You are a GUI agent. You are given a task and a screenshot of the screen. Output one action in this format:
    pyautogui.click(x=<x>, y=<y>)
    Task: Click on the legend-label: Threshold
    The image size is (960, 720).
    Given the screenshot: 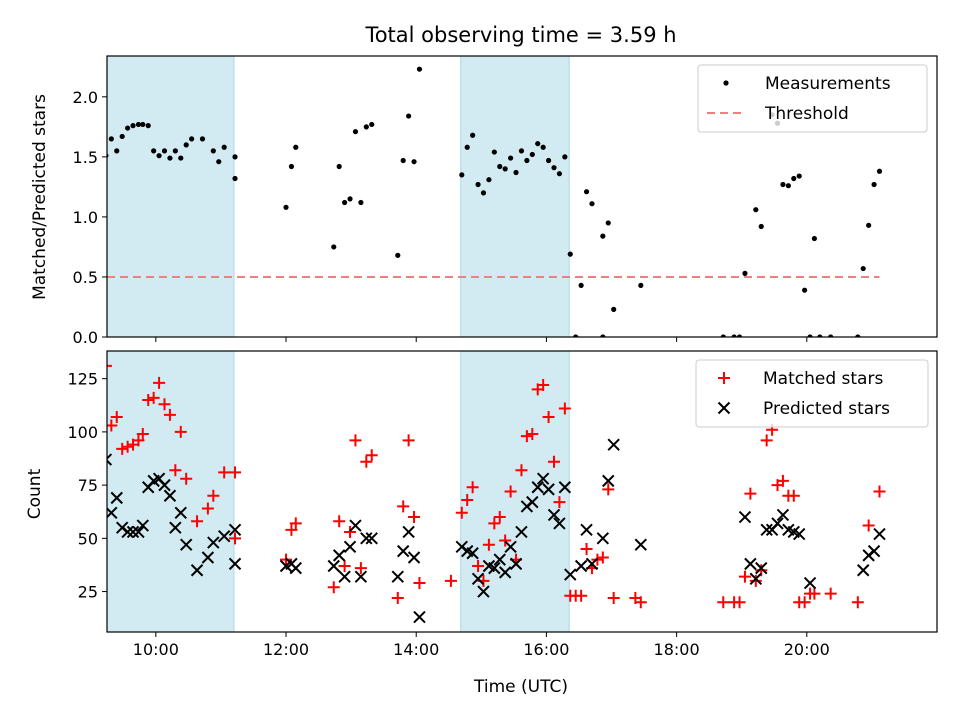 What is the action you would take?
    pyautogui.click(x=806, y=114)
    